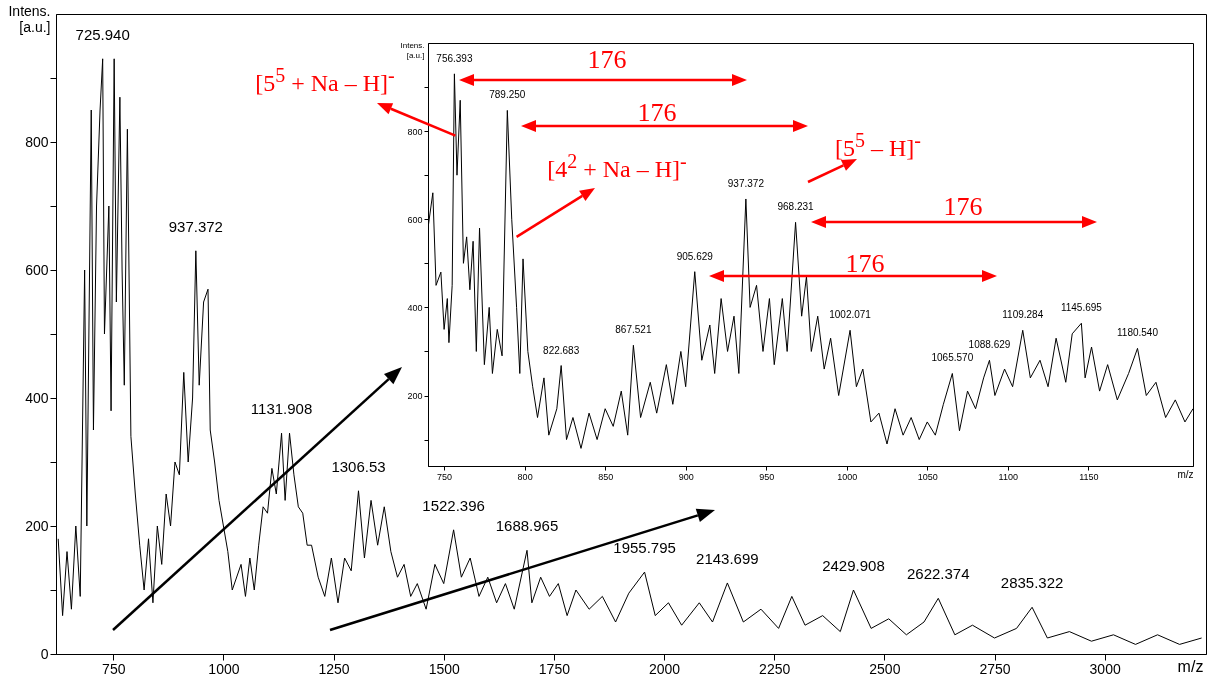  I want to click on annotation: 822.683, so click(561, 350).